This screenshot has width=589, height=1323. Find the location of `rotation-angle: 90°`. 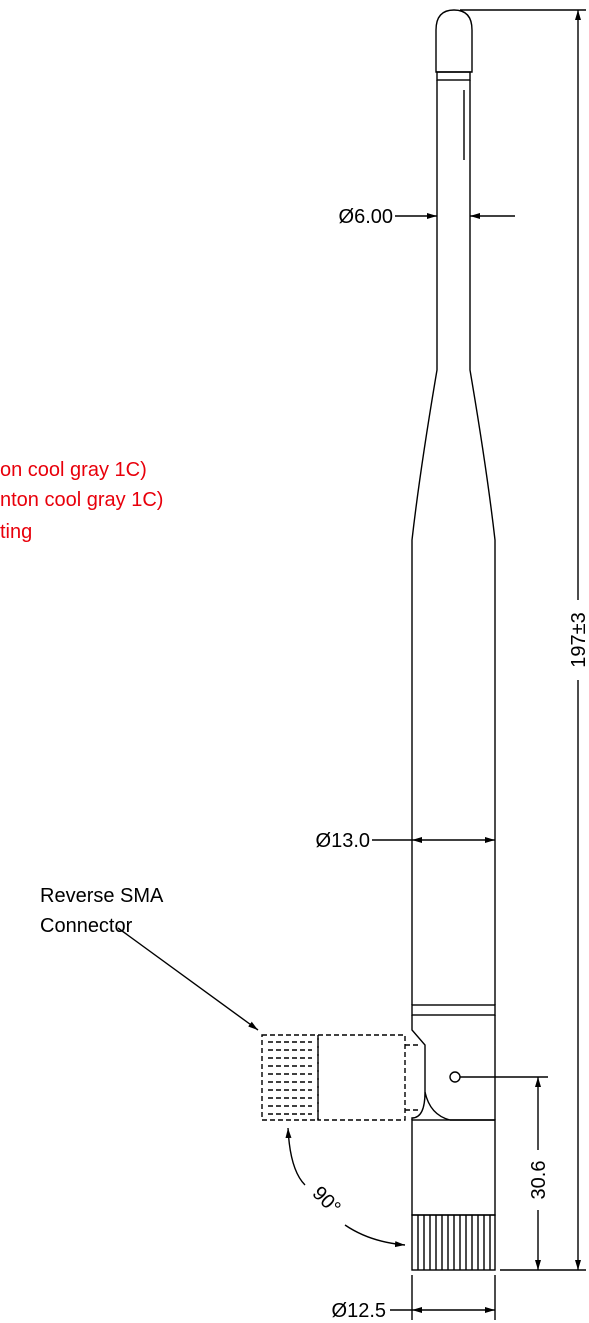

rotation-angle: 90° is located at coordinates (326, 1200).